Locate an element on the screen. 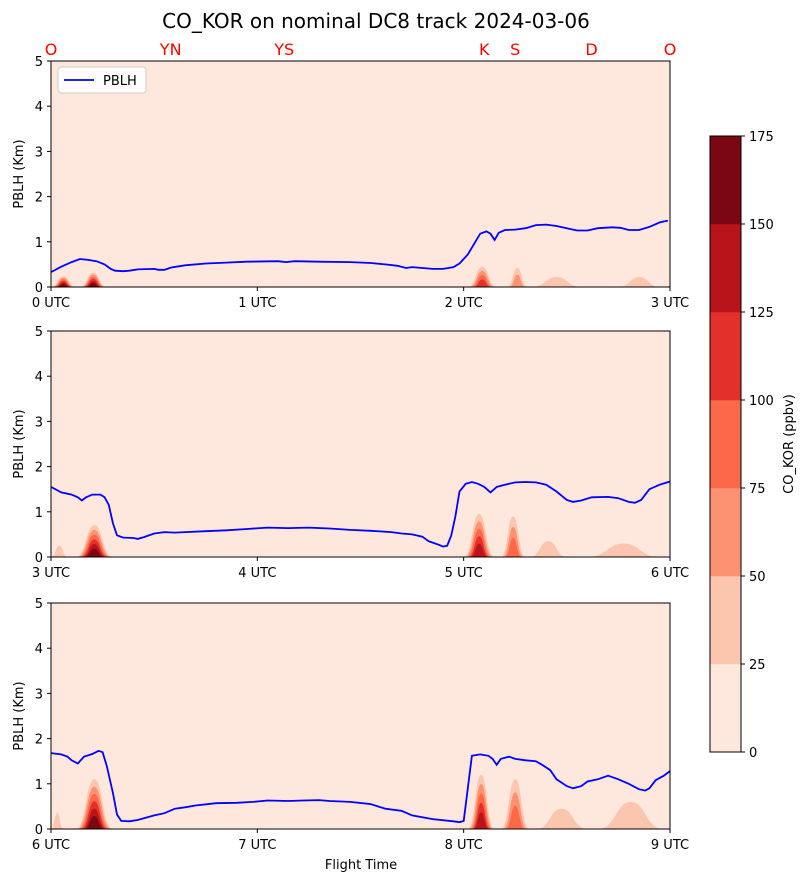 The height and width of the screenshot is (883, 806). x-axis-label: Flight Time is located at coordinates (361, 865).